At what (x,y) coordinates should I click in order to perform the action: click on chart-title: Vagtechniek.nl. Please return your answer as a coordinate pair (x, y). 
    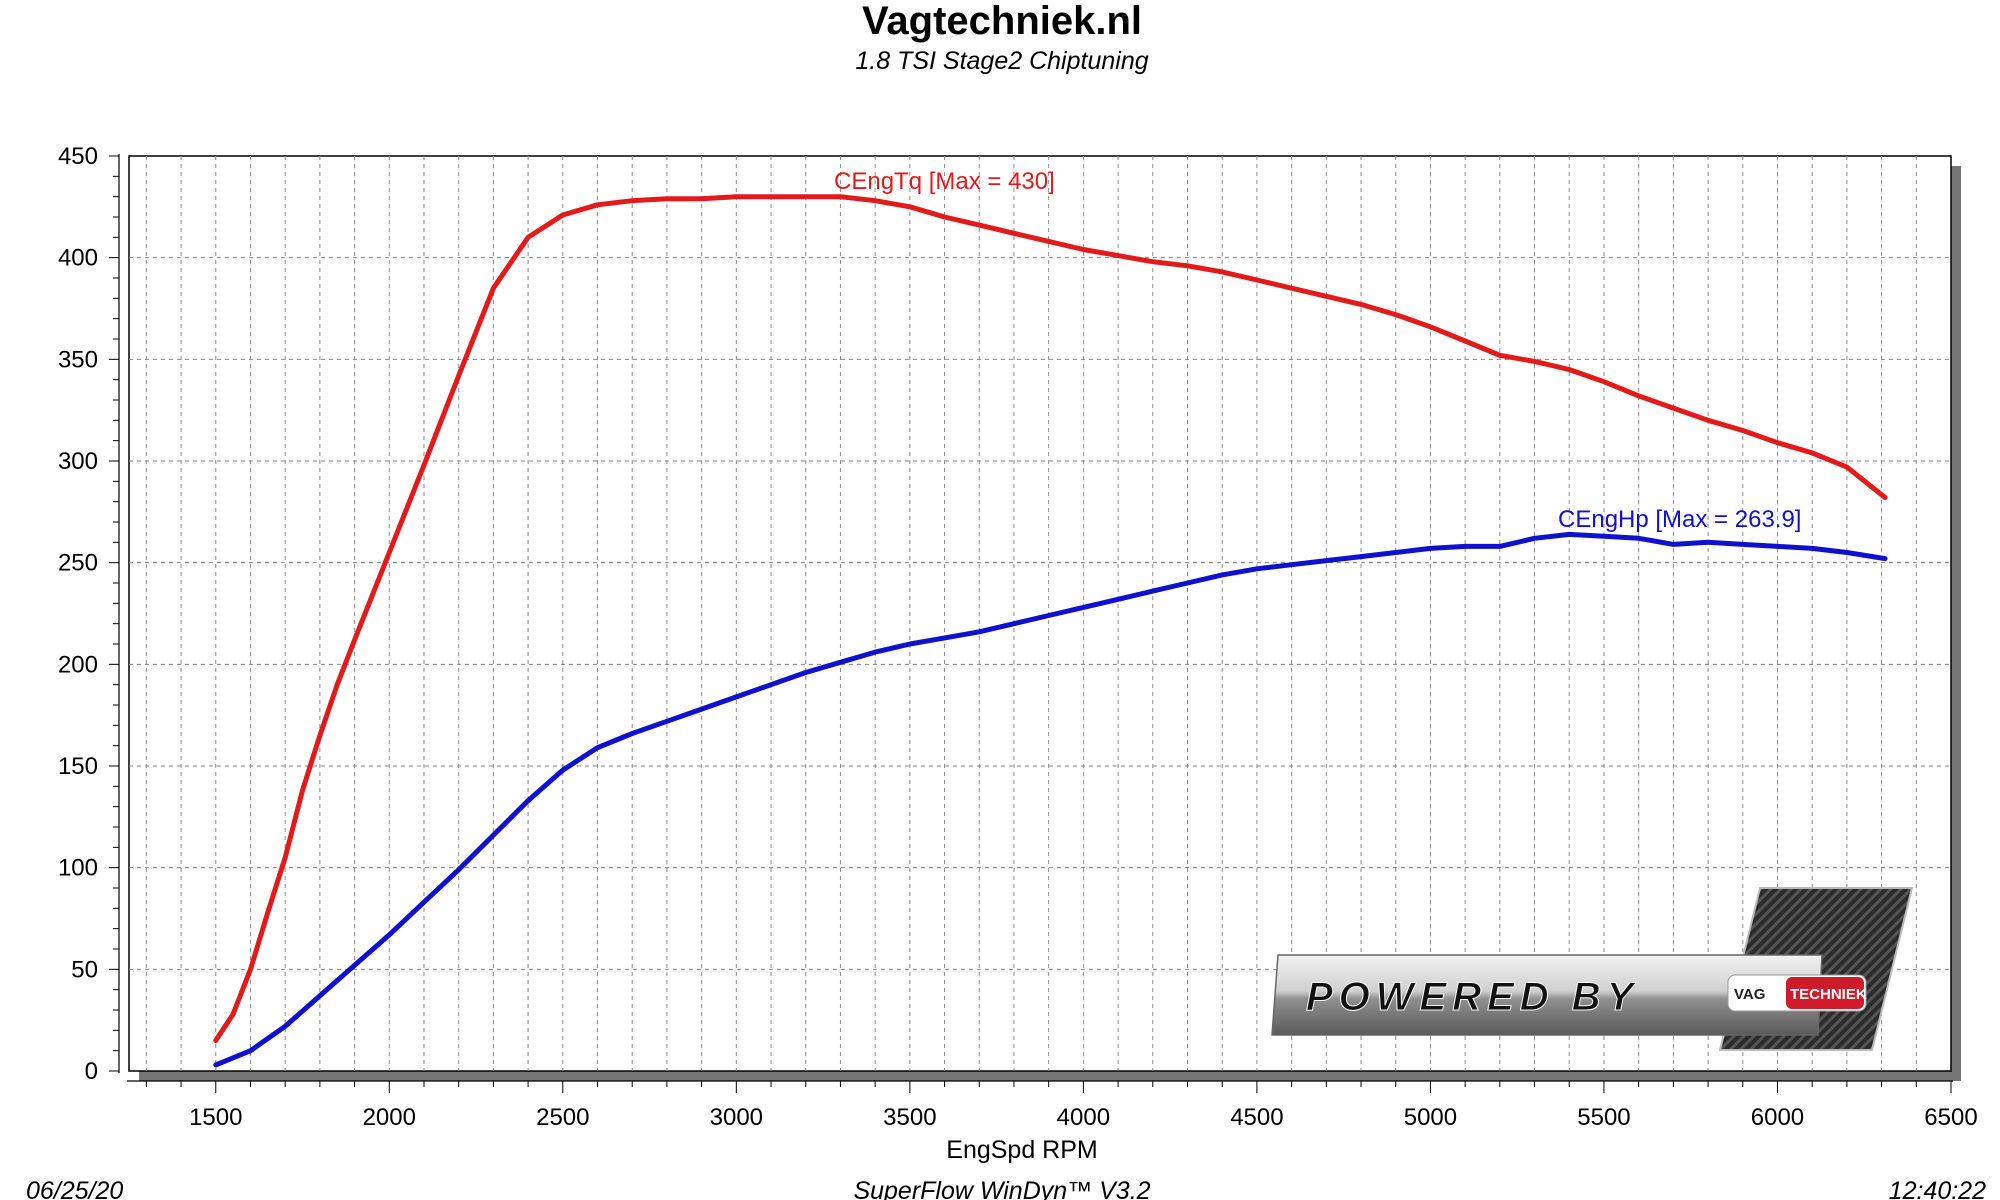
    Looking at the image, I should click on (1002, 21).